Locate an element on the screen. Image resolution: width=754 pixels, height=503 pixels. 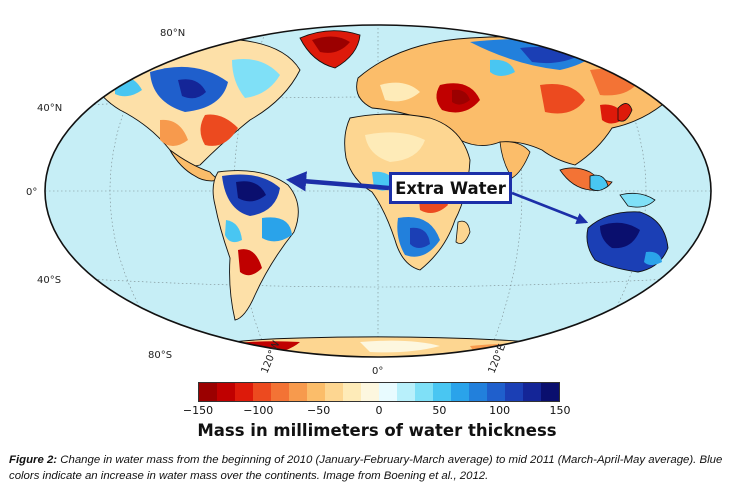
colorbar-tick-label: 0 is located at coordinates (379, 410).